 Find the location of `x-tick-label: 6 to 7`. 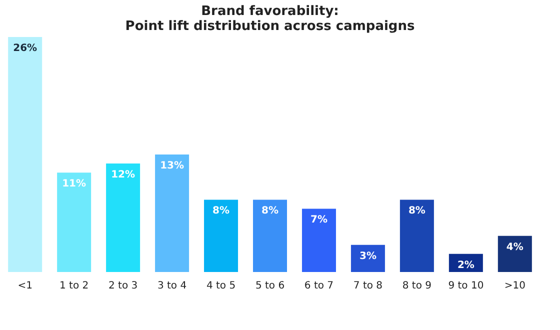

x-tick-label: 6 to 7 is located at coordinates (319, 286).